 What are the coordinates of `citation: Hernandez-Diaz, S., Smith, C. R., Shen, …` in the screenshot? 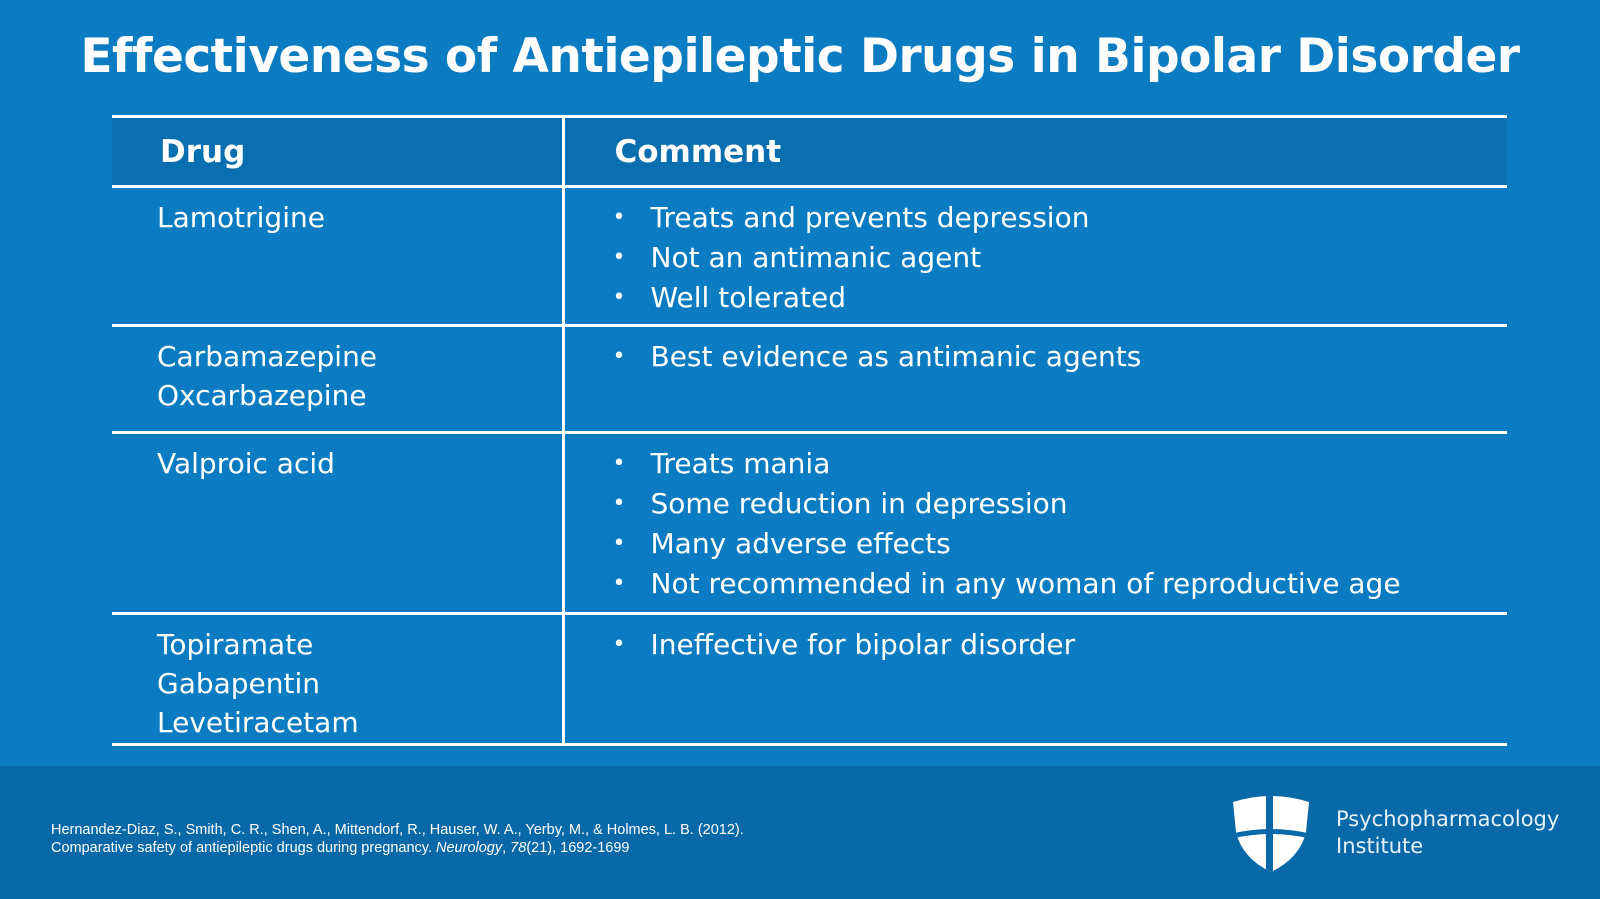 It's located at (397, 839).